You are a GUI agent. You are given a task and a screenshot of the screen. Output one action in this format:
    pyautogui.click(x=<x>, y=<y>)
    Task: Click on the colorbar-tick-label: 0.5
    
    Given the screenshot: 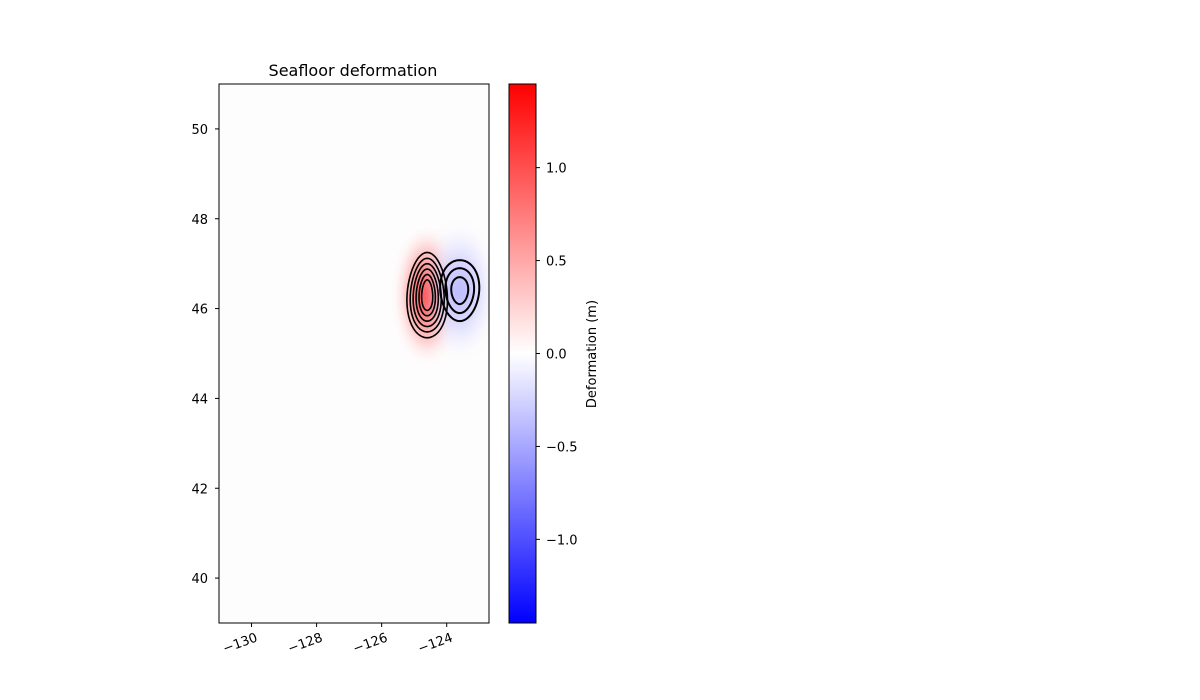 What is the action you would take?
    pyautogui.click(x=556, y=262)
    